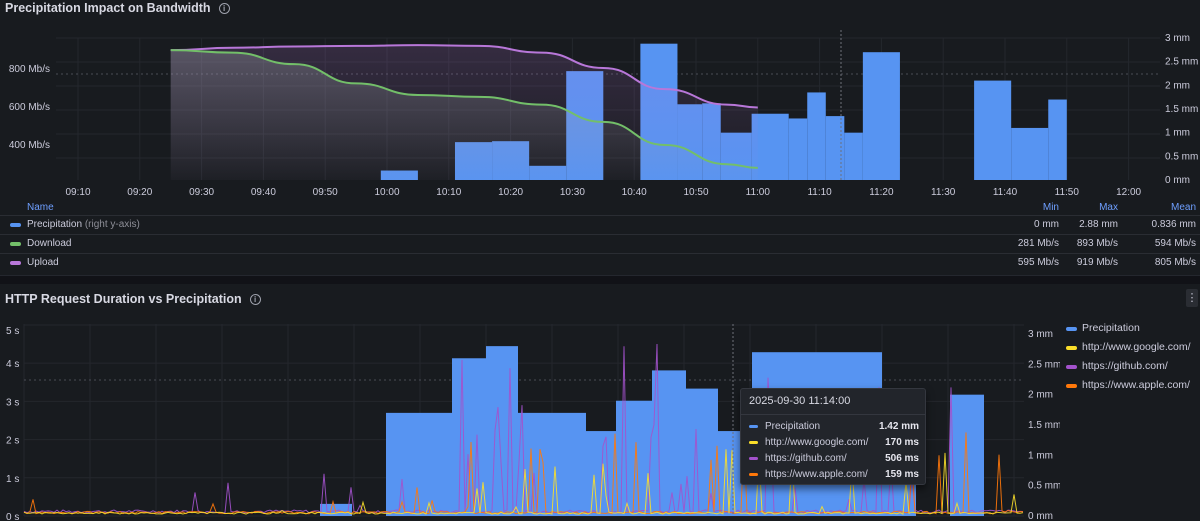  I want to click on x-tick-label: 09:30, so click(201, 192).